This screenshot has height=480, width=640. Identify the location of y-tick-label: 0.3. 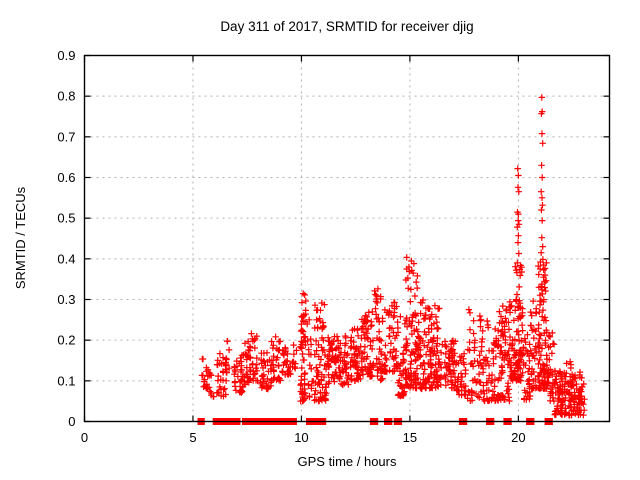
(66, 299).